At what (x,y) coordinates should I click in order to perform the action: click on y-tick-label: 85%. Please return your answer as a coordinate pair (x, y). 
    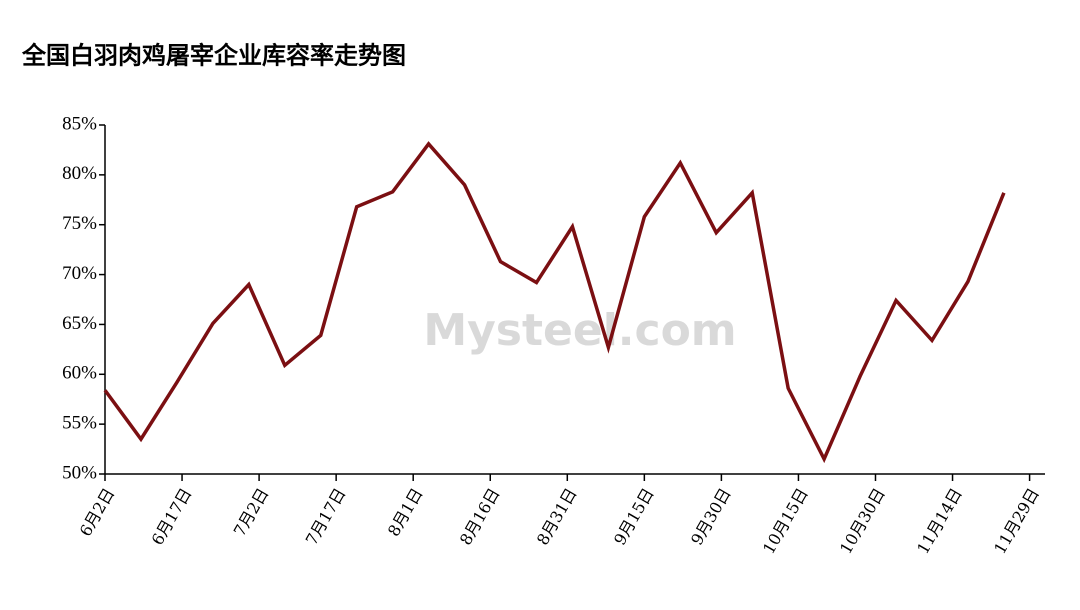
    Looking at the image, I should click on (79, 123).